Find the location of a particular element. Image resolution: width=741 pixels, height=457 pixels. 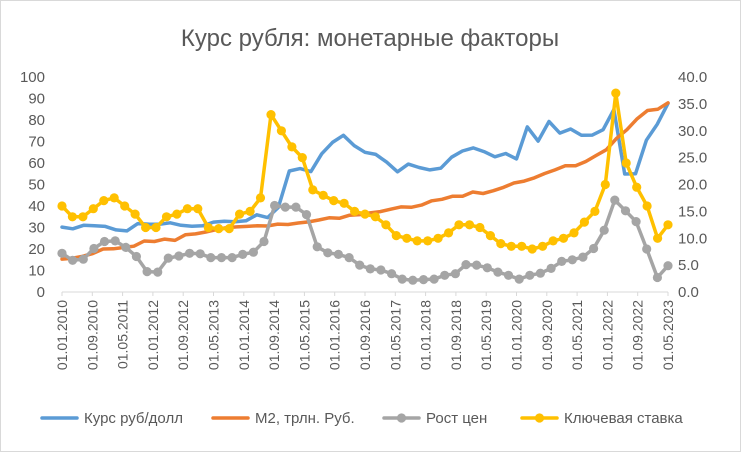

chart-title: Курс рубля: монетарные факторы is located at coordinates (370, 38).